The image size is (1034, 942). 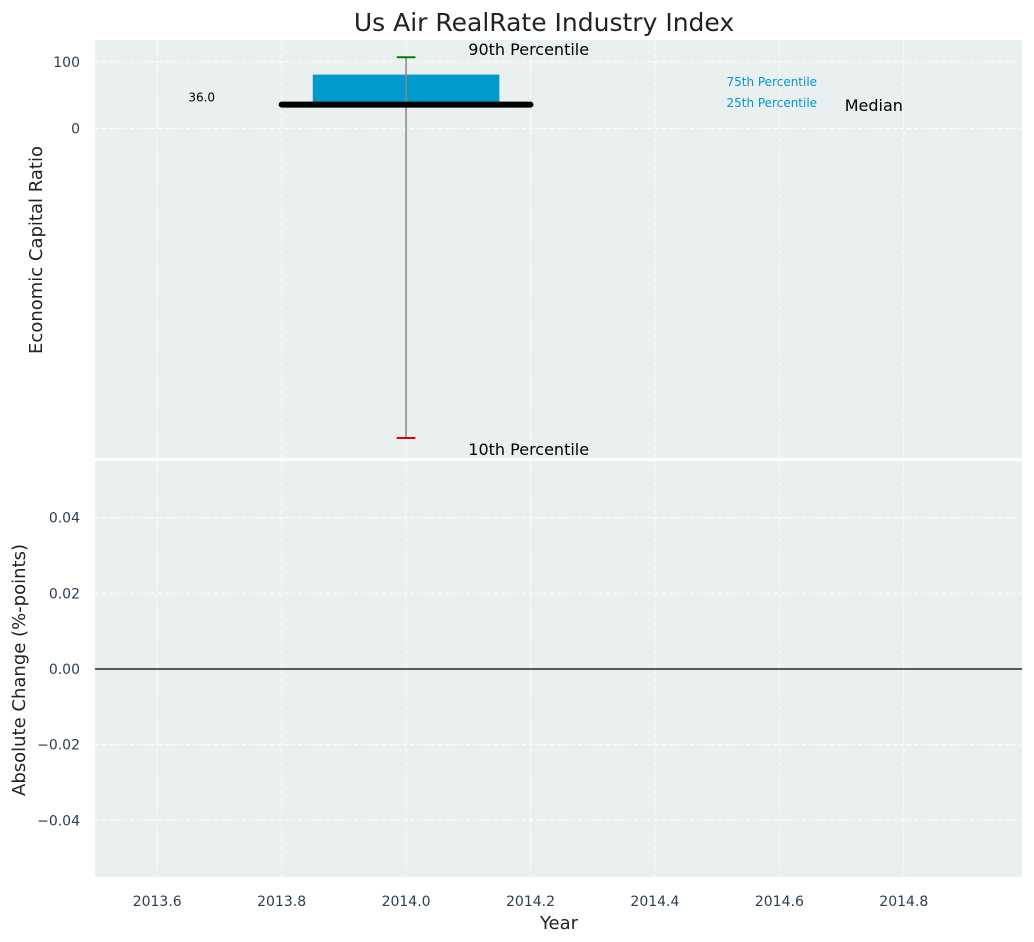 What do you see at coordinates (771, 103) in the screenshot?
I see `p25-label: 25th Percentile` at bounding box center [771, 103].